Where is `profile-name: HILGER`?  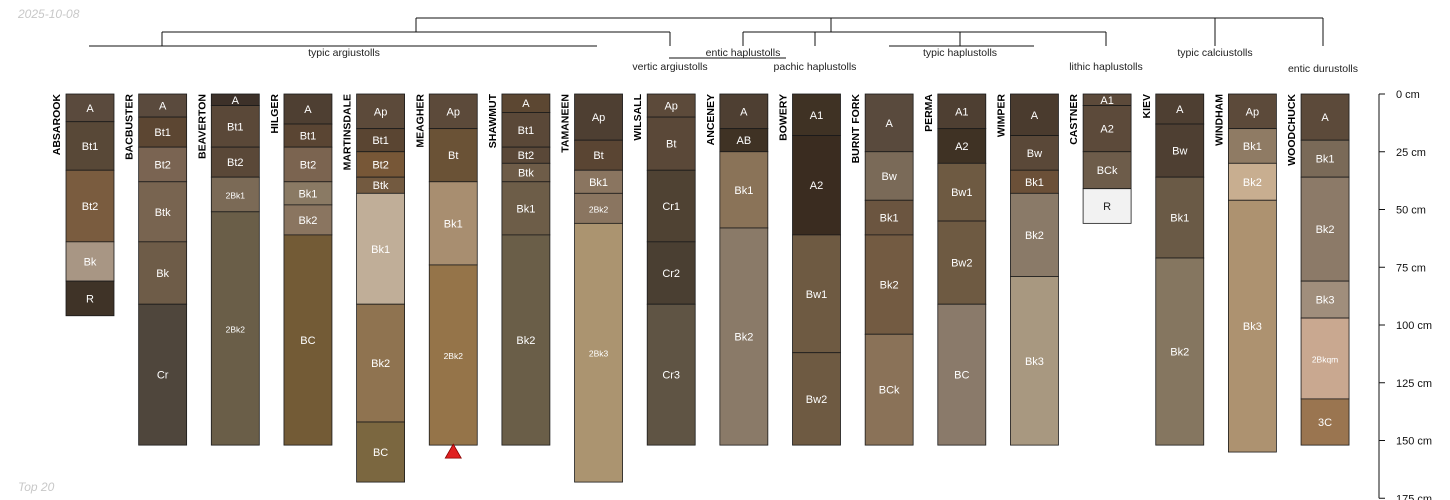
profile-name: HILGER is located at coordinates (275, 114).